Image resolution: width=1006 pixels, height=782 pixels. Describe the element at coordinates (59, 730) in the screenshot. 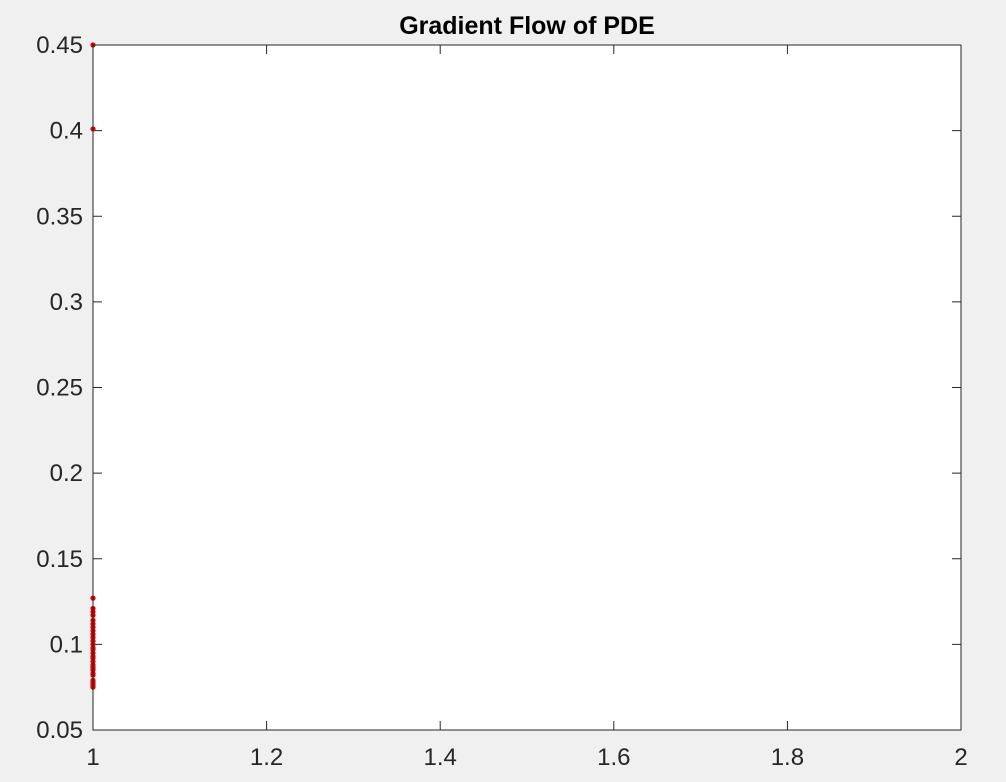

I see `y-tick-label: 0.05` at that location.